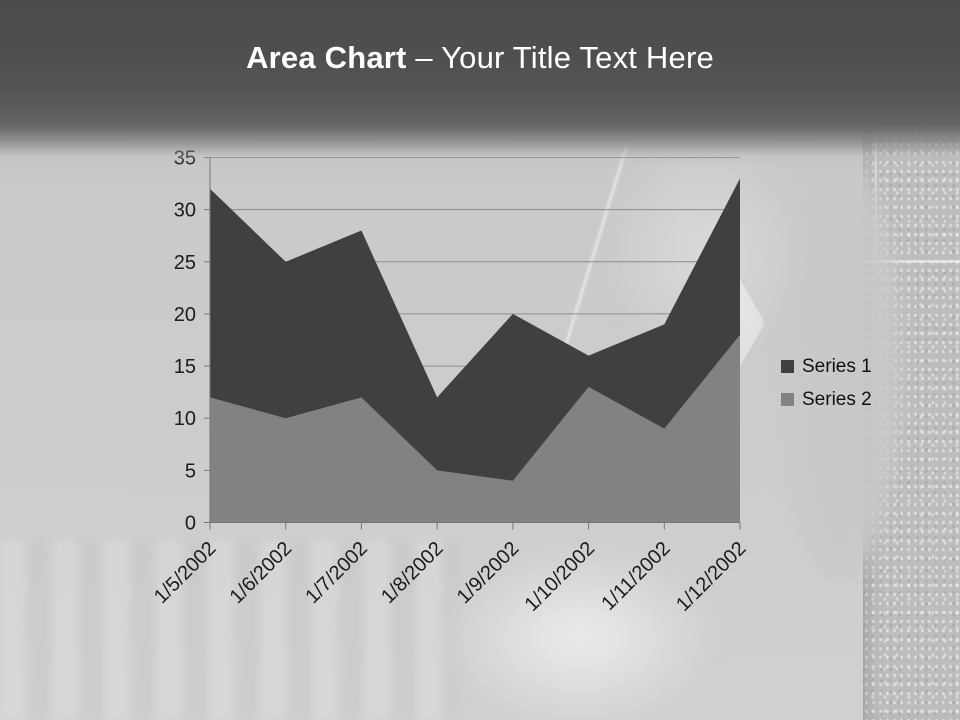 The image size is (960, 720). I want to click on svg-text: 35, so click(185, 159).